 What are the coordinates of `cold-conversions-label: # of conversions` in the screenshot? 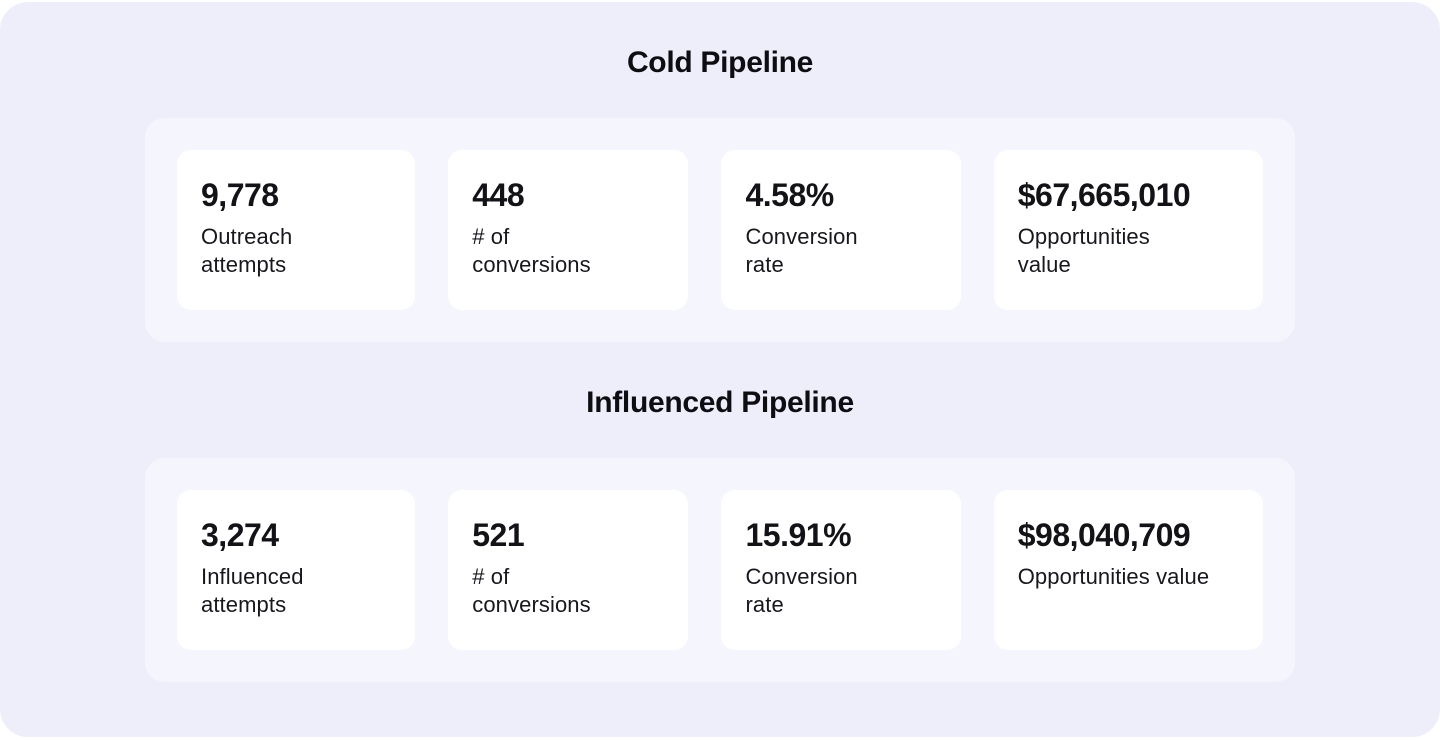 It's located at (531, 250).